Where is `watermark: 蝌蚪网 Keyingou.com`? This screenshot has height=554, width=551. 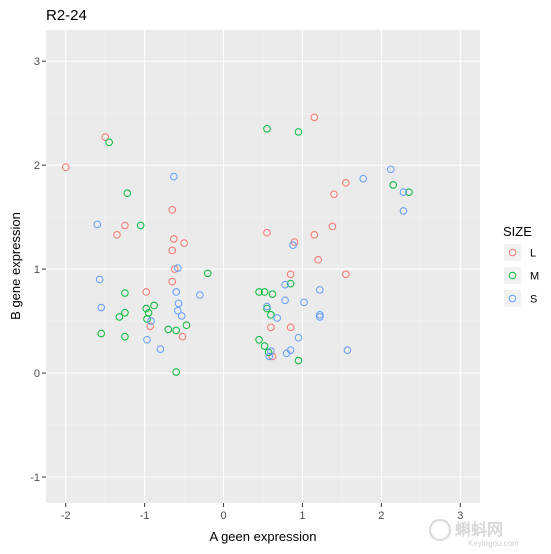 watermark: 蝌蚪网 Keyingou.com is located at coordinates (474, 533).